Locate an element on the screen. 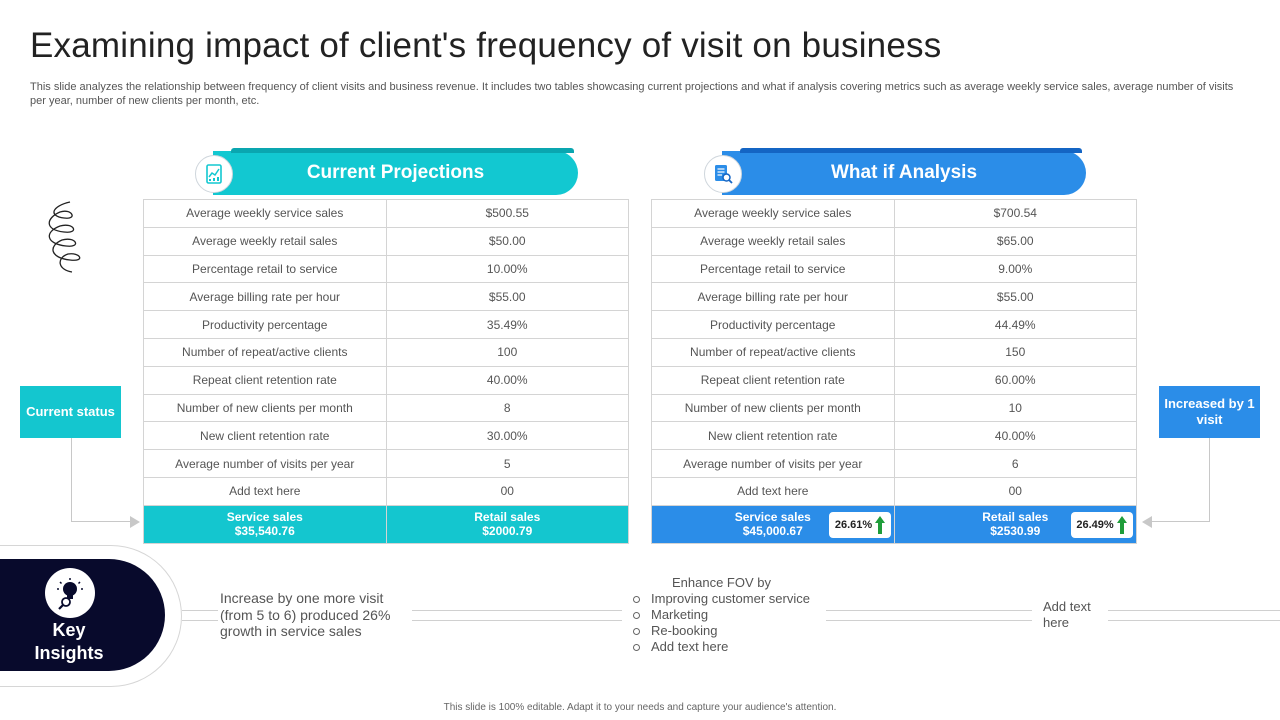 This screenshot has height=720, width=1280. table-row: Number of repeat/active clients 150 is located at coordinates (894, 352).